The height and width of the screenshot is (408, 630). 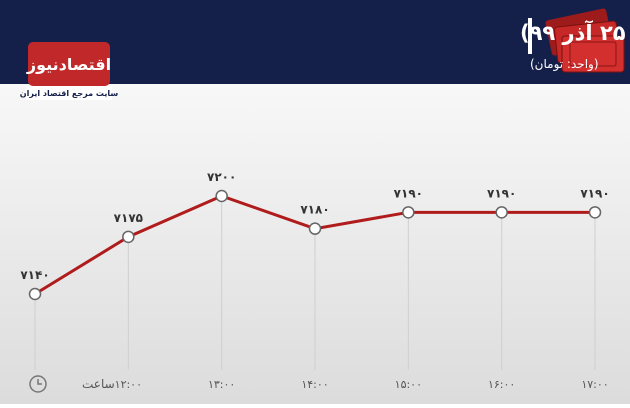 I want to click on money-icon, so click(x=585, y=40).